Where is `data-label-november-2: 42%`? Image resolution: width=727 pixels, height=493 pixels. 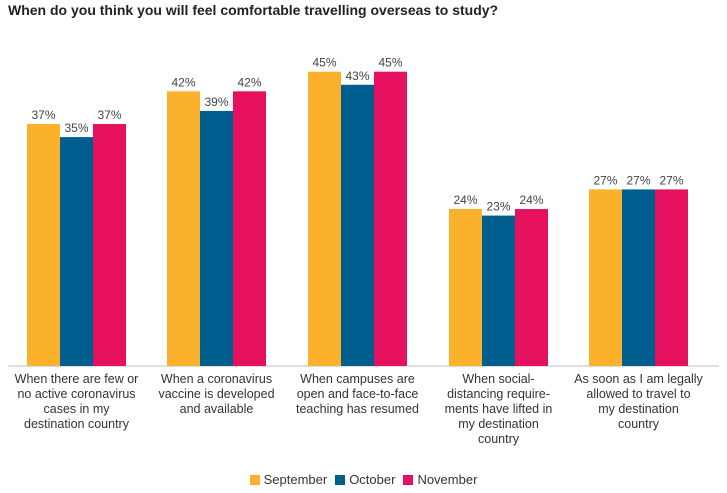
data-label-november-2: 42% is located at coordinates (249, 82).